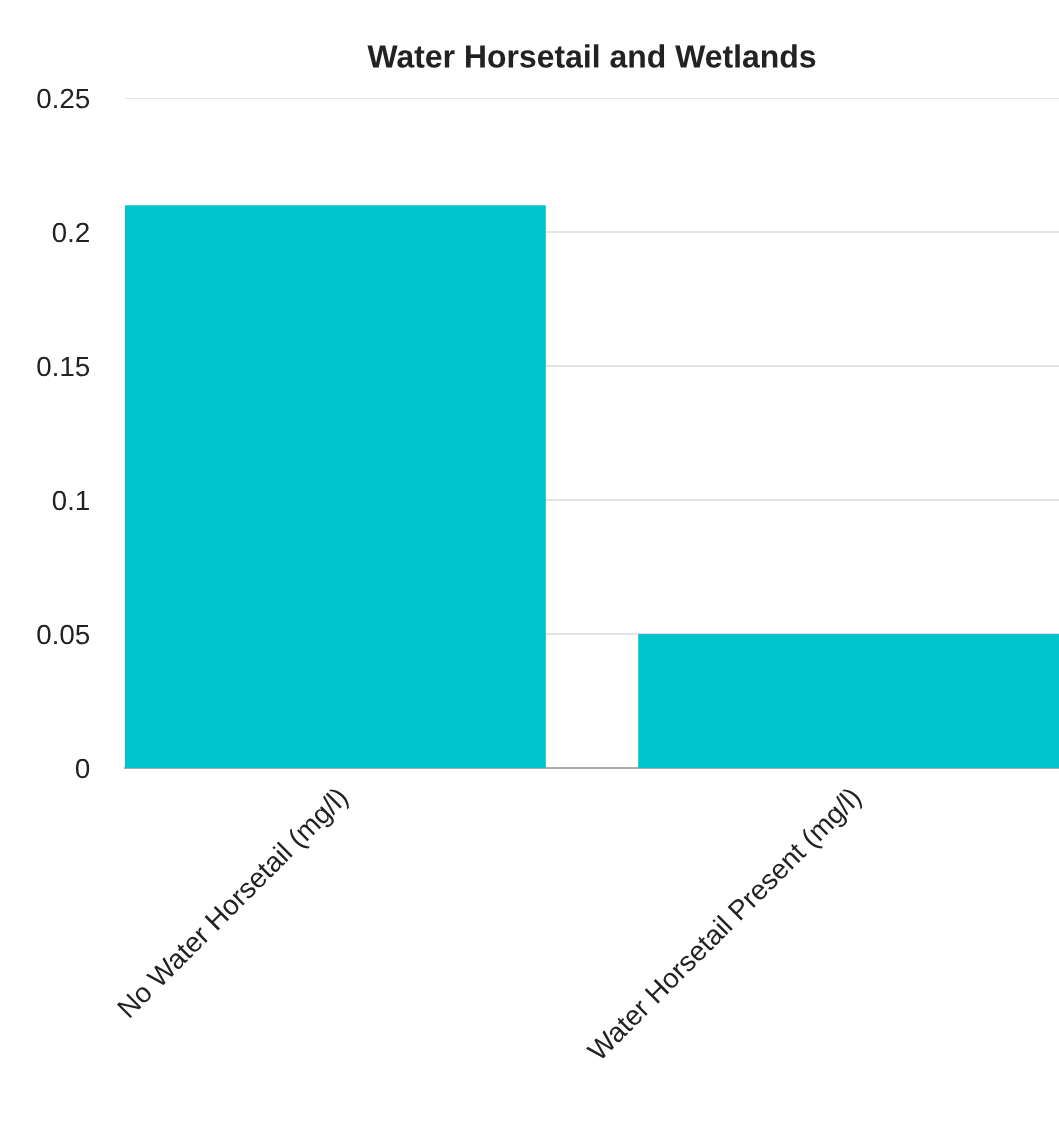 The image size is (1059, 1135). I want to click on y-tick-label: 0.2, so click(70, 232).